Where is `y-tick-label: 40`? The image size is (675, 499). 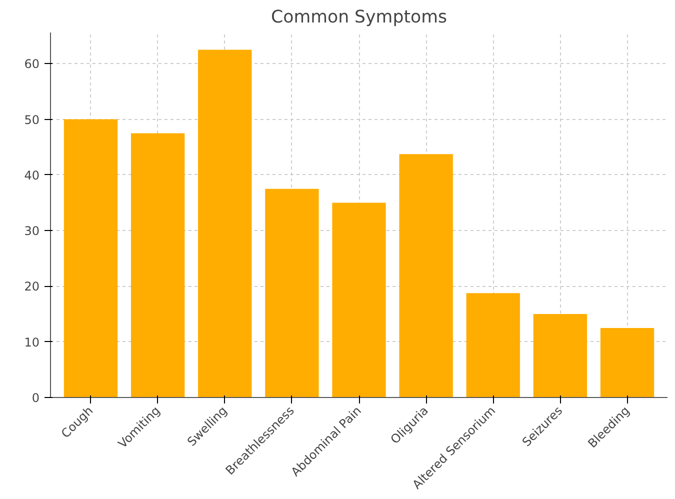 y-tick-label: 40 is located at coordinates (32, 175).